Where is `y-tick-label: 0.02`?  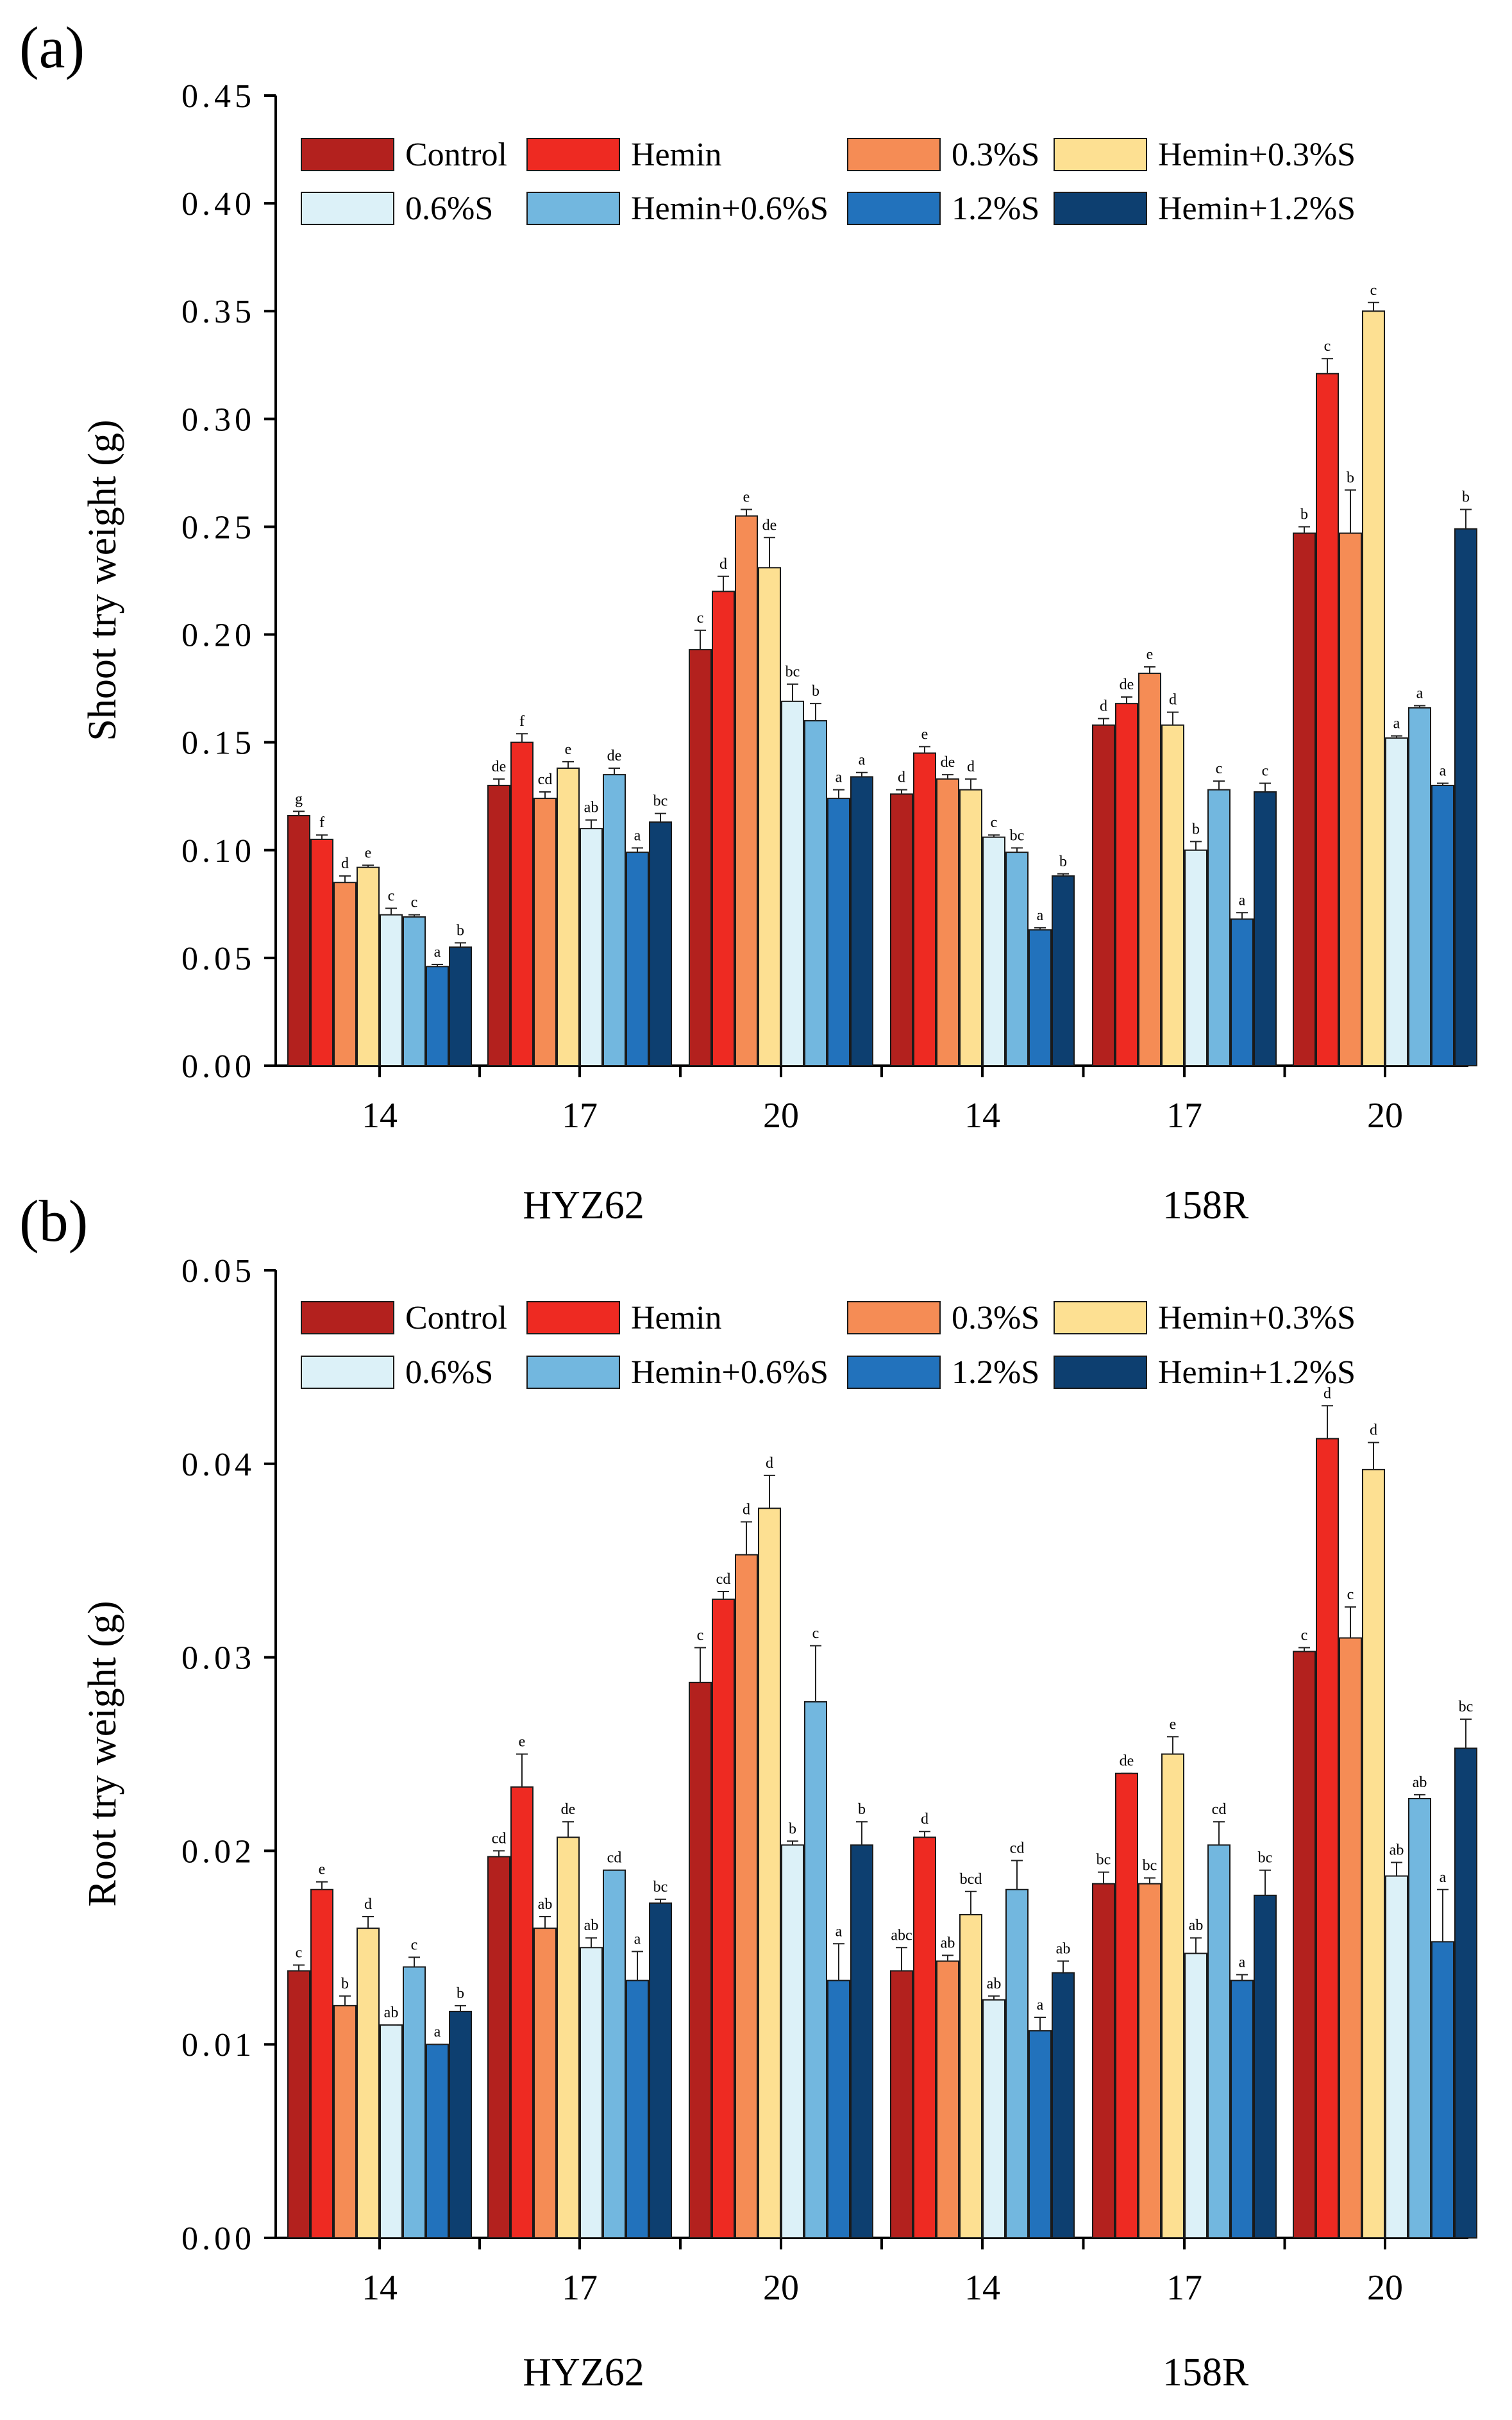
y-tick-label: 0.02 is located at coordinates (218, 1851).